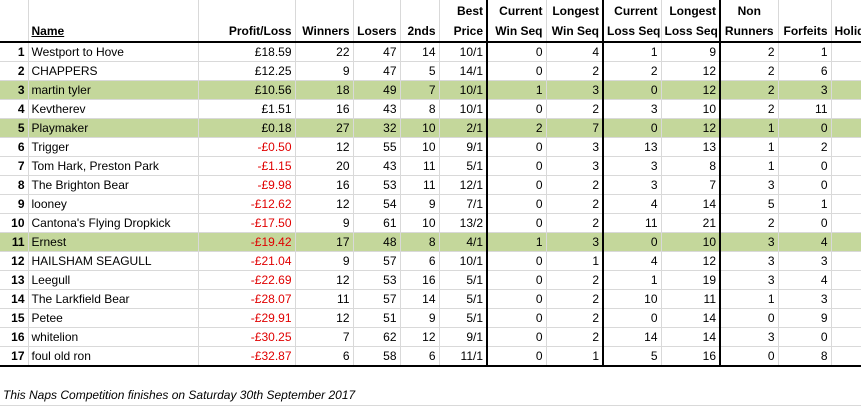 The height and width of the screenshot is (406, 861). What do you see at coordinates (749, 128) in the screenshot?
I see `non-runners-cell: 1` at bounding box center [749, 128].